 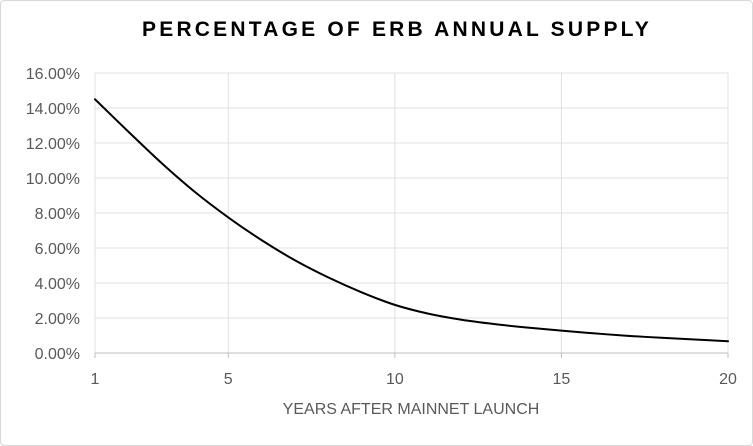 What do you see at coordinates (53, 74) in the screenshot?
I see `y-tick-label: 16.00%` at bounding box center [53, 74].